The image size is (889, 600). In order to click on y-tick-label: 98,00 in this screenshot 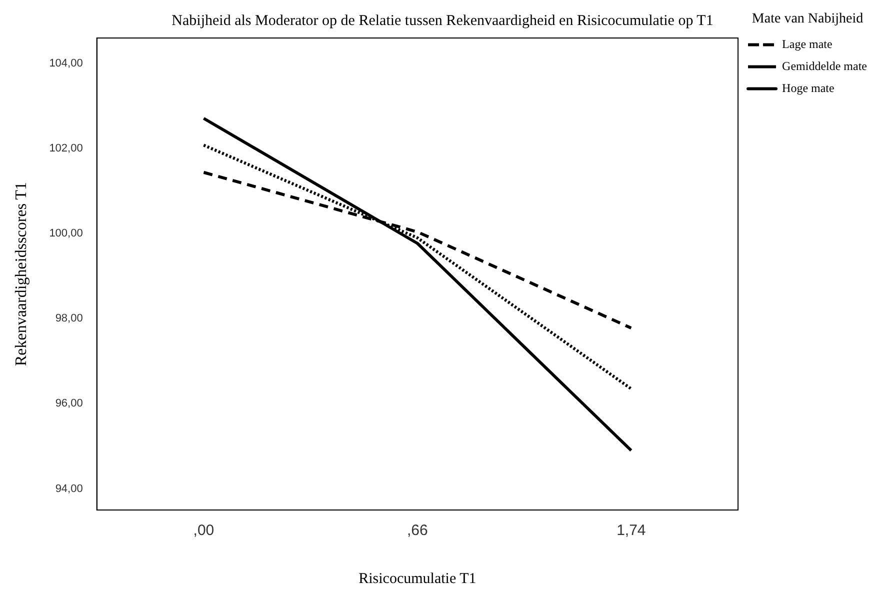, I will do `click(69, 318)`.